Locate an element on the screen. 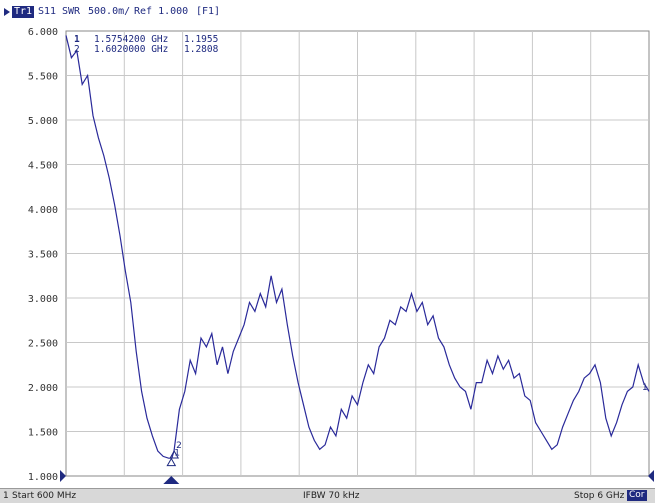 This screenshot has height=503, width=655. reference-value: Ref 1.000 is located at coordinates (161, 11).